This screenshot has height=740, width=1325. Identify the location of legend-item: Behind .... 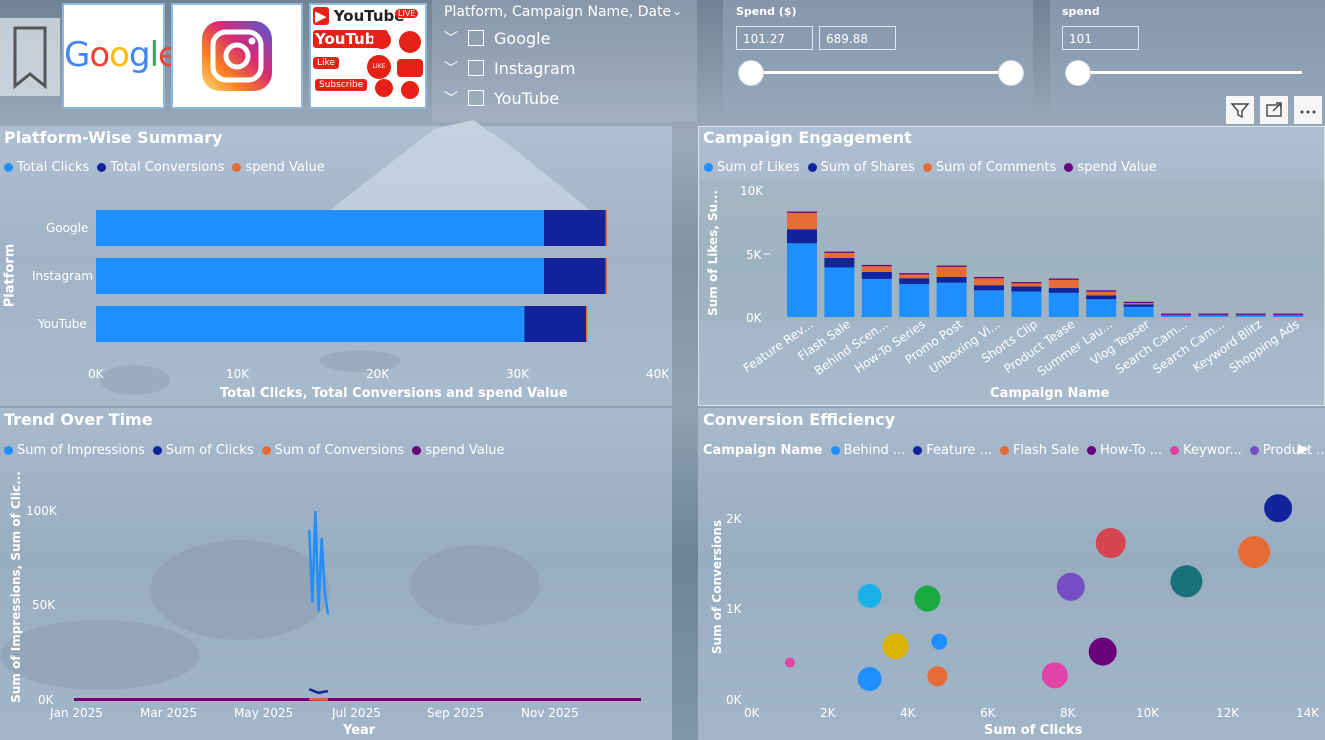
(867, 450).